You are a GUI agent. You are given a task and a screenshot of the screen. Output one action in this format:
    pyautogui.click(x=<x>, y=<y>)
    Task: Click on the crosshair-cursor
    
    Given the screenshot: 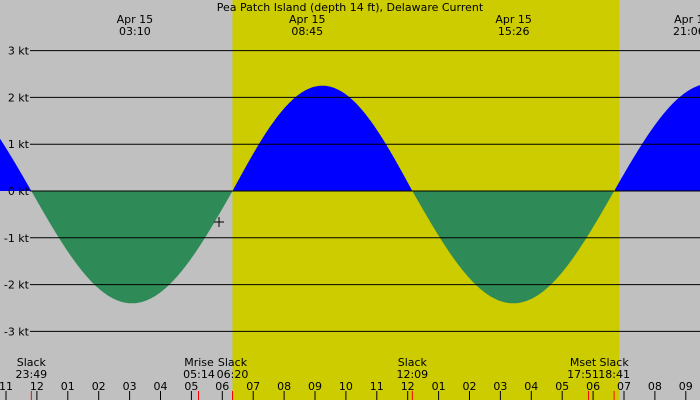 What is the action you would take?
    pyautogui.click(x=219, y=222)
    